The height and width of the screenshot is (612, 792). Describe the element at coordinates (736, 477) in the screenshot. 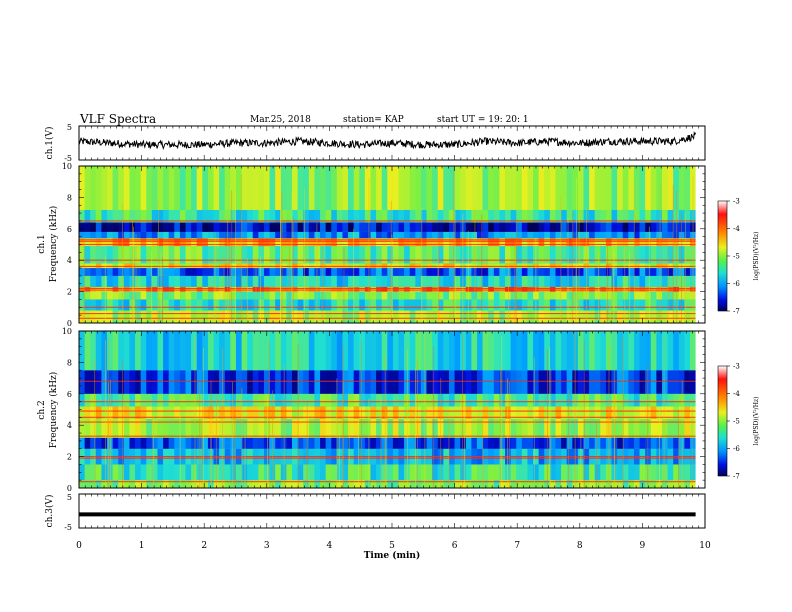

I see `colorbar-tick-label: -7` at that location.